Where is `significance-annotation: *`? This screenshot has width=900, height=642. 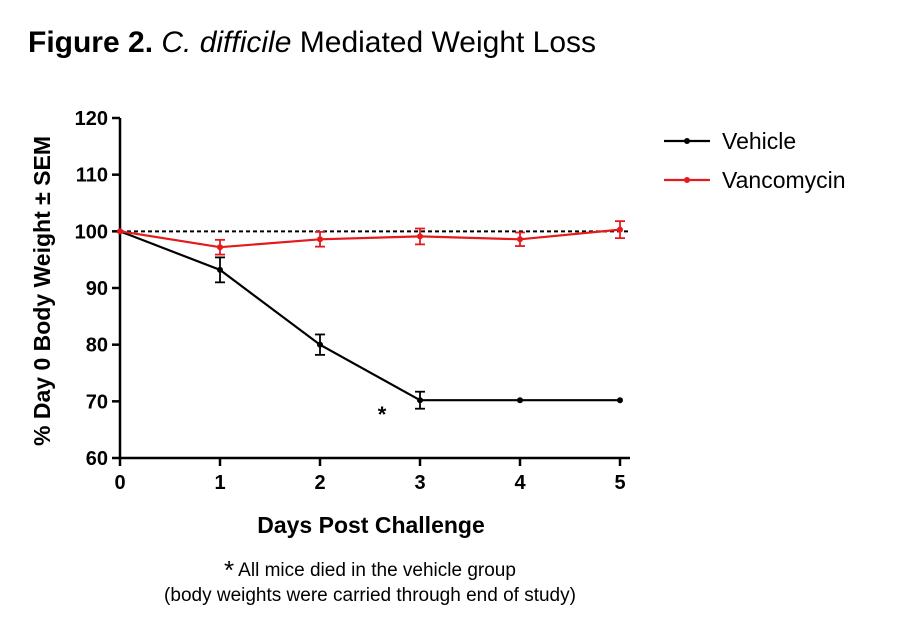 significance-annotation: * is located at coordinates (382, 414).